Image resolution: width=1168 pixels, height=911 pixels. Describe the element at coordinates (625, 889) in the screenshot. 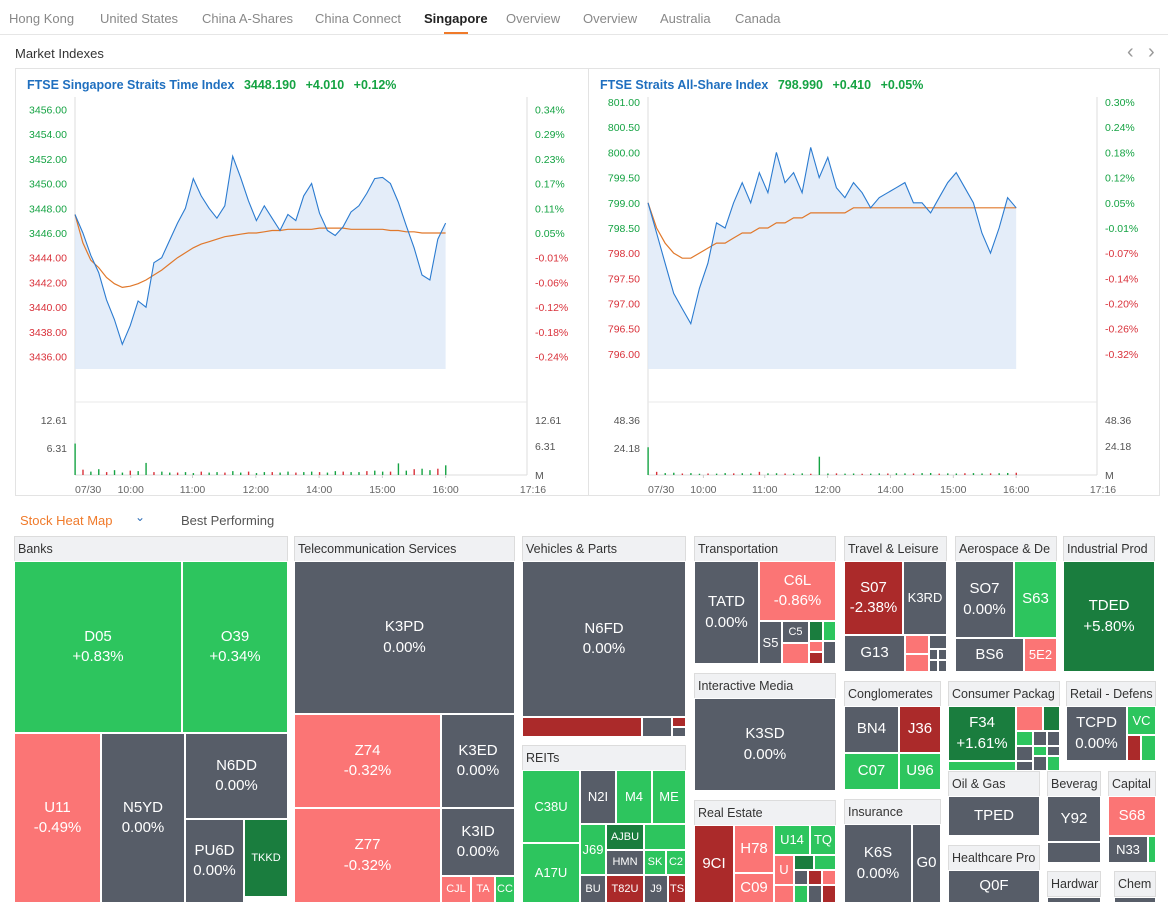

I see `heatmap-cell: T82U` at that location.